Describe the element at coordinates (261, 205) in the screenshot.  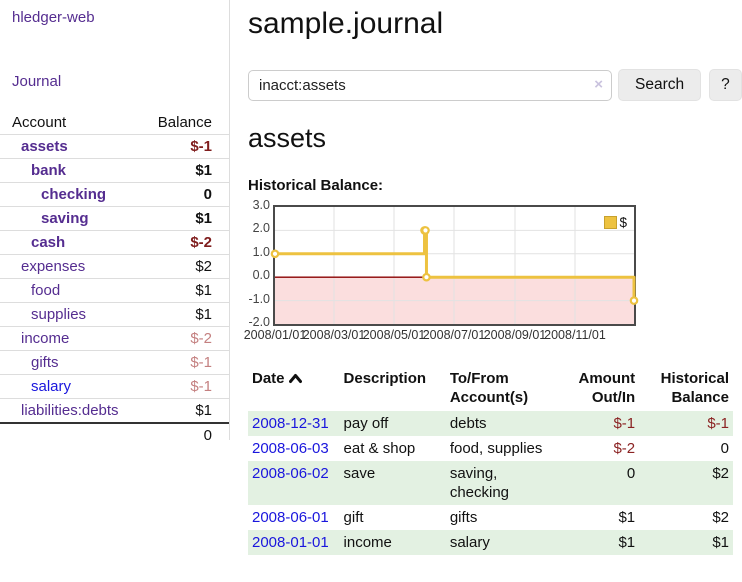
I see `y-tick-label: 3.0` at that location.